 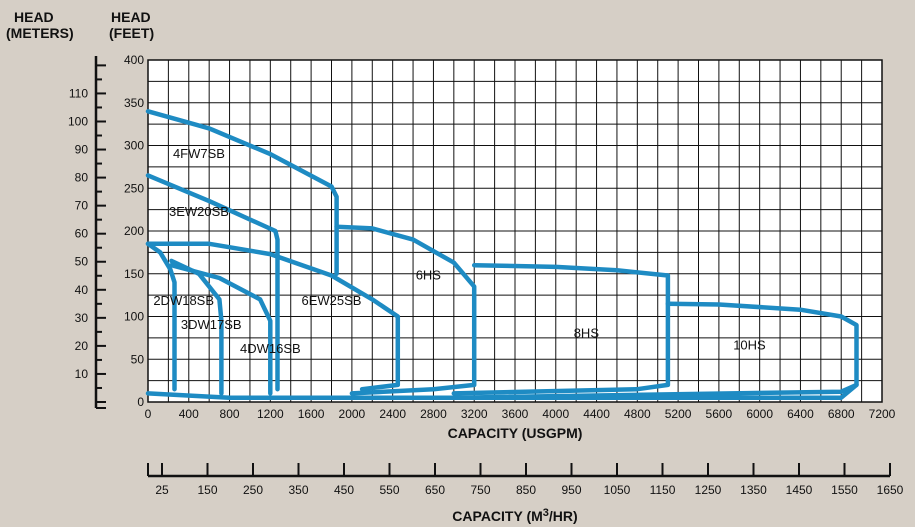 I want to click on x-tick-label: 400, so click(x=189, y=414).